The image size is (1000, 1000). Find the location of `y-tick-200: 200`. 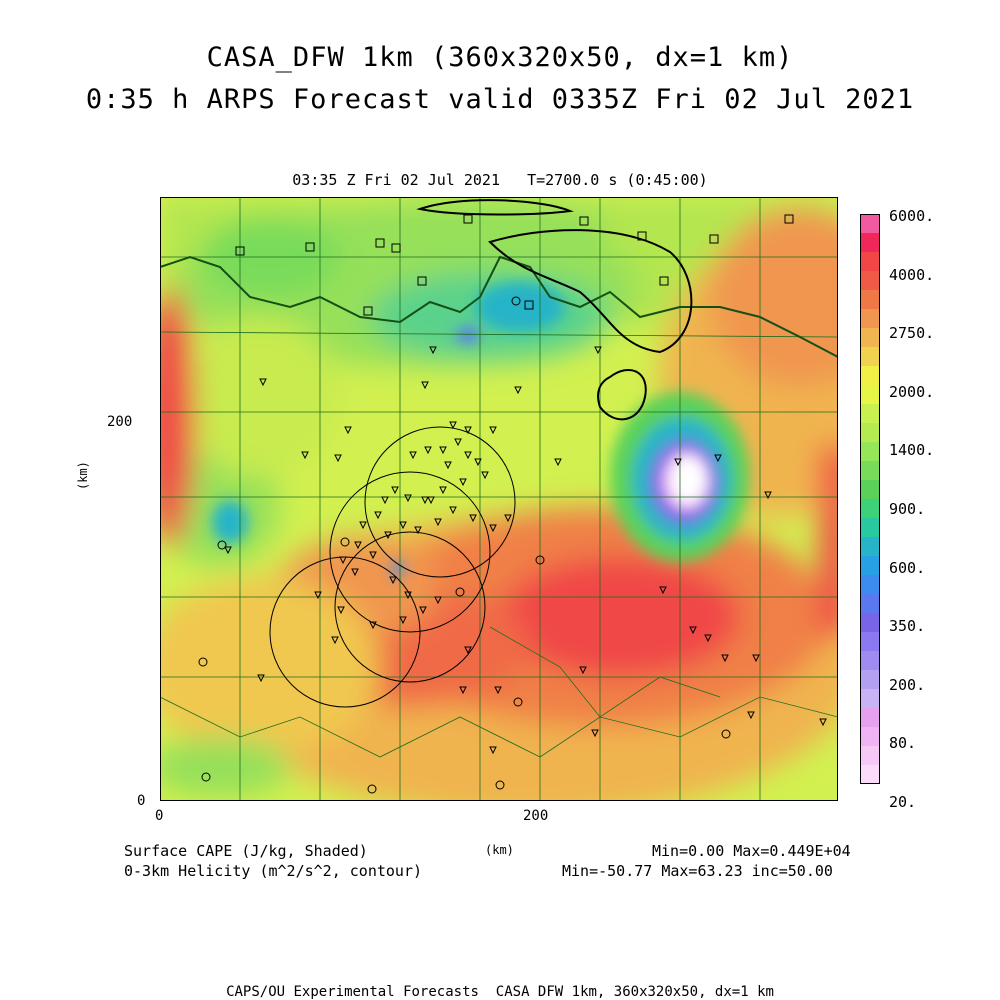

y-tick-200: 200 is located at coordinates (120, 422).